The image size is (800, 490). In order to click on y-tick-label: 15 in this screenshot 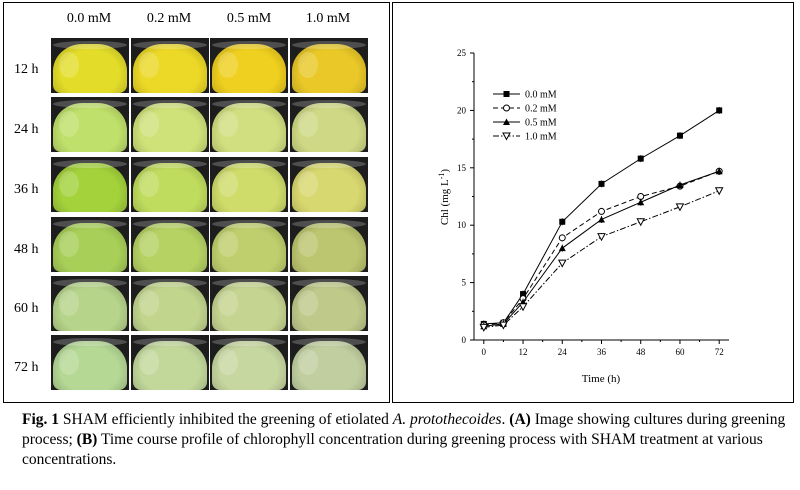, I will do `click(462, 168)`.